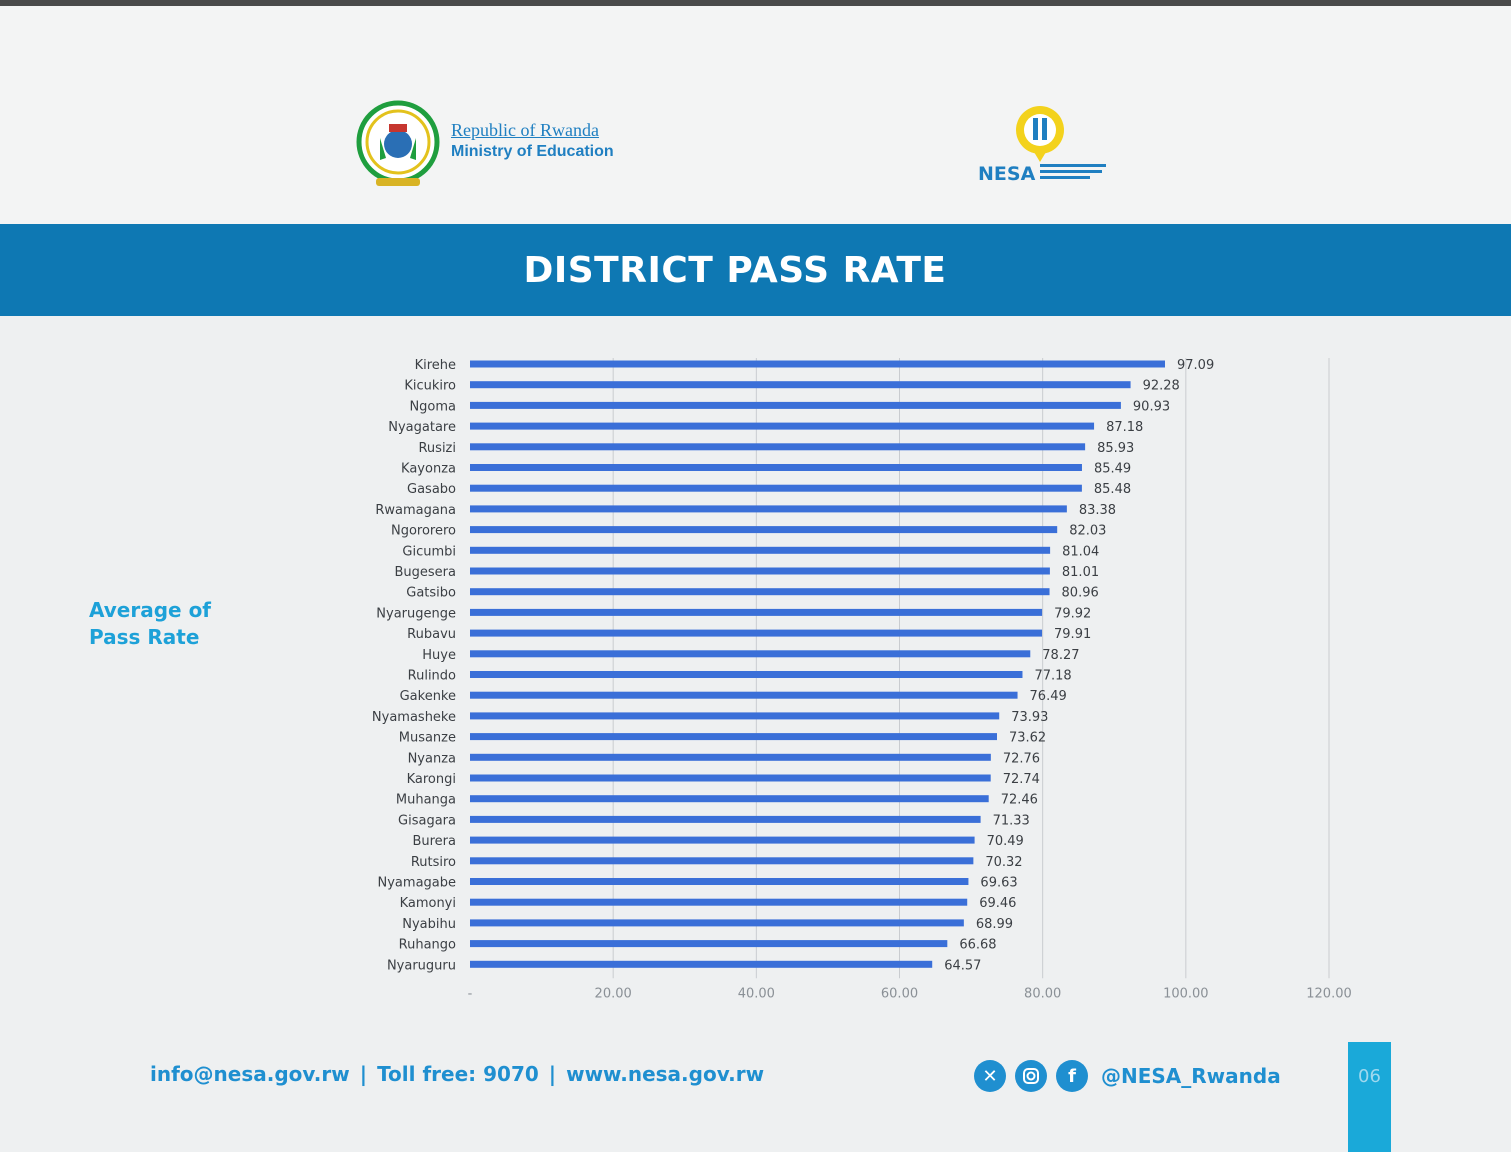 The width and height of the screenshot is (1511, 1152). What do you see at coordinates (1115, 448) in the screenshot?
I see `value-label: 85.93` at bounding box center [1115, 448].